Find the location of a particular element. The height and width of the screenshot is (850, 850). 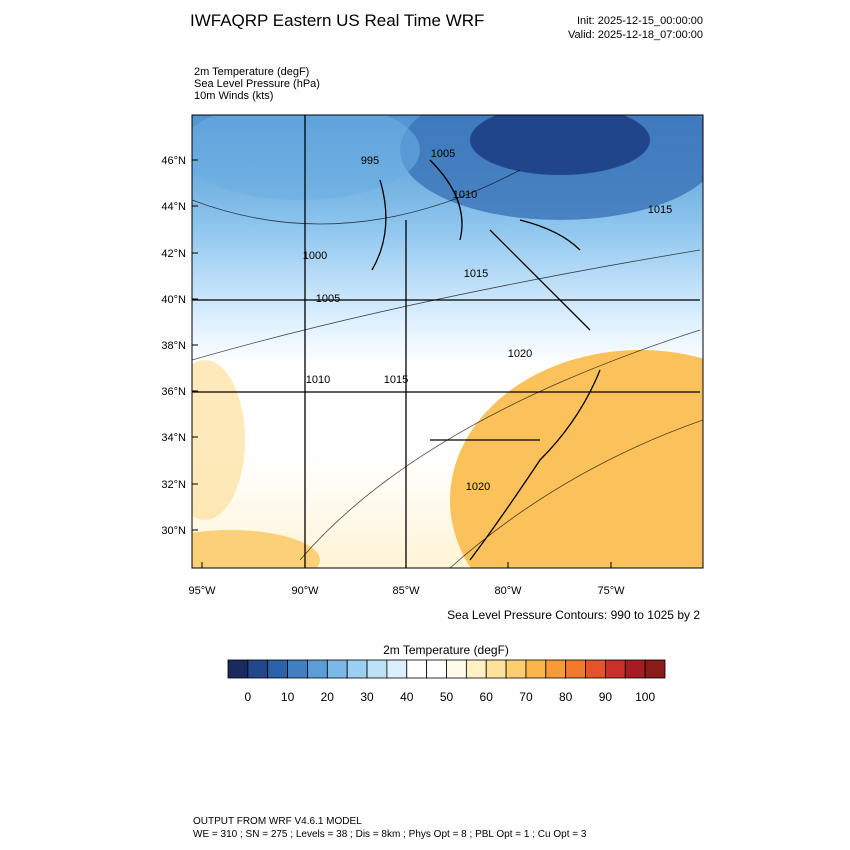

warm-ocean is located at coordinates (576, 459).